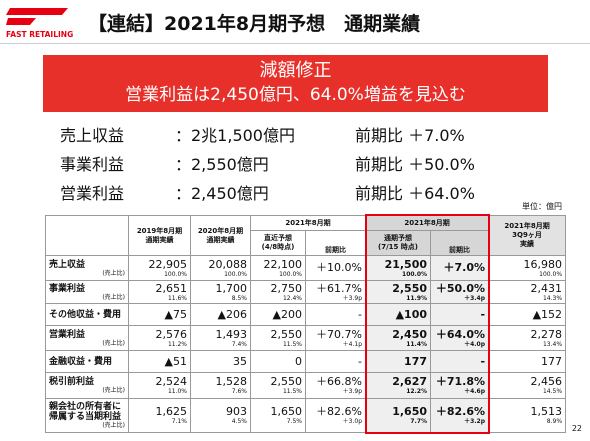  Describe the element at coordinates (295, 95) in the screenshot. I see `banner-text: 営業利益は2,450億円、64.0%増益を見込む` at that location.